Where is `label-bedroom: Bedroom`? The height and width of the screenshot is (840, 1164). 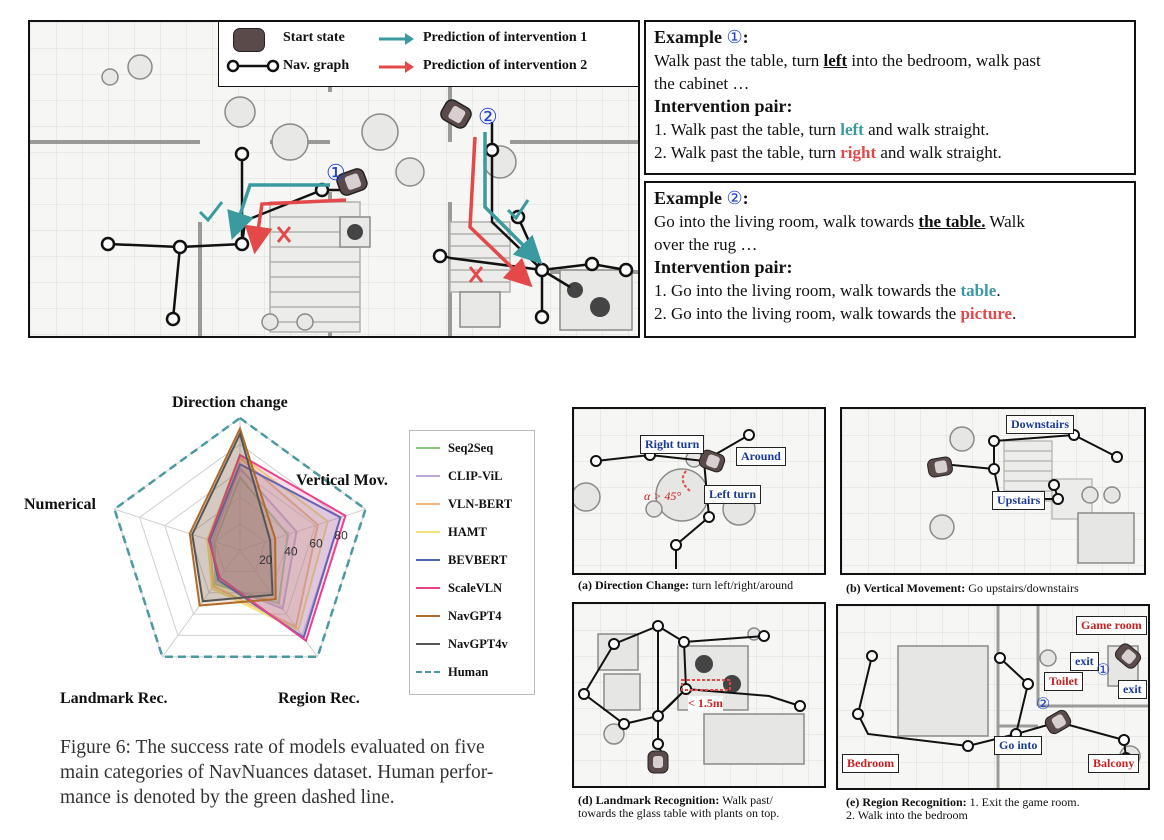 label-bedroom: Bedroom is located at coordinates (871, 763).